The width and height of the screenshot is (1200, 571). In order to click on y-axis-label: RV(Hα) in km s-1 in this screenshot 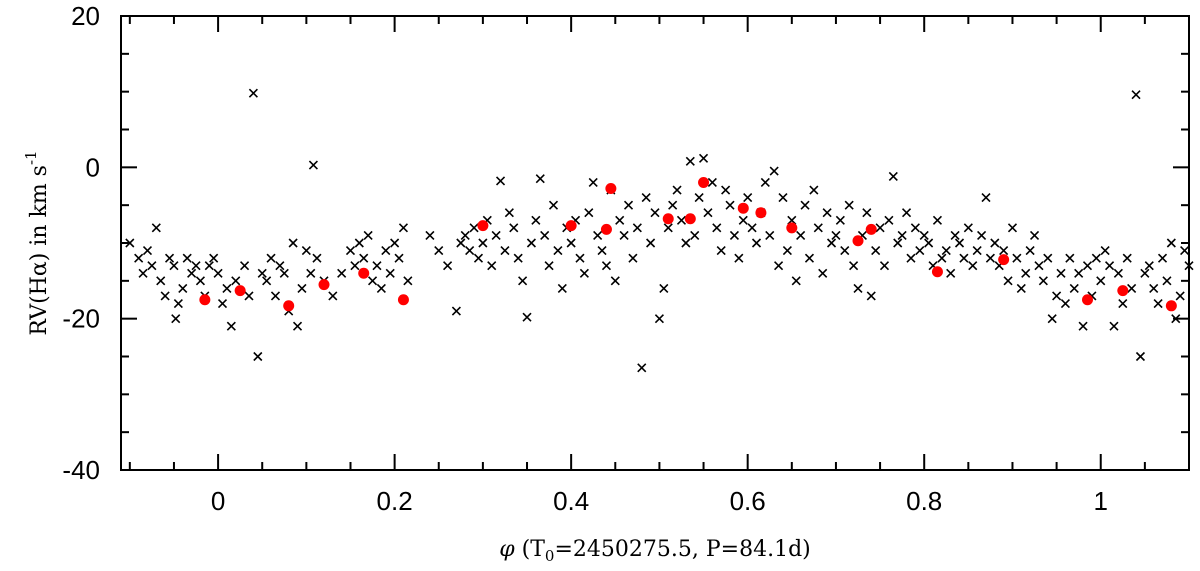, I will do `click(37, 242)`.